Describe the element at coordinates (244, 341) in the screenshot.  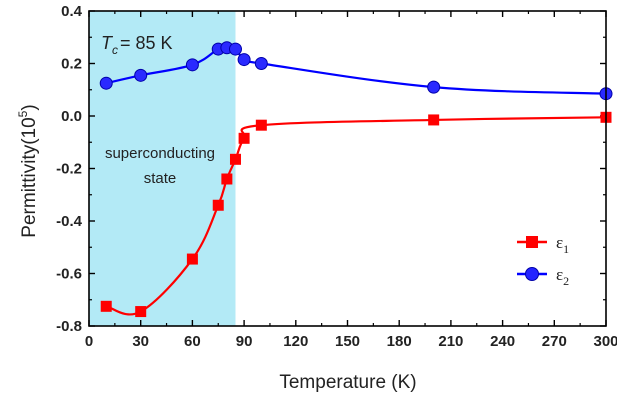
I see `x-tick-label: 90` at that location.